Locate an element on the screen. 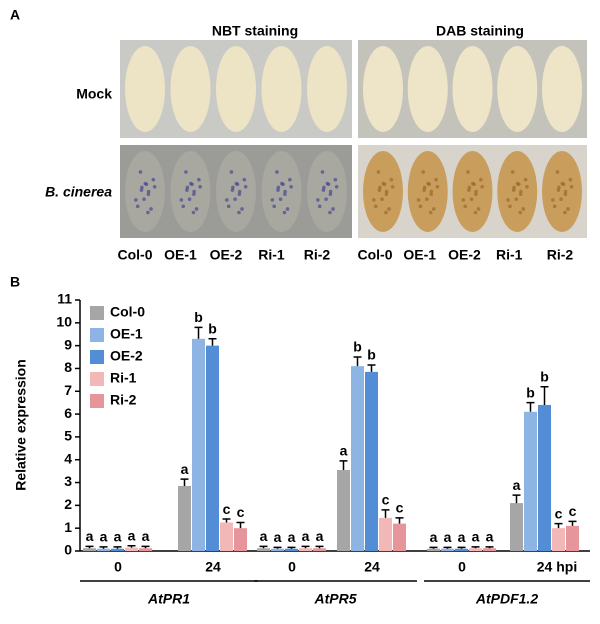 This screenshot has height=624, width=600. legend-swatch is located at coordinates (97, 335).